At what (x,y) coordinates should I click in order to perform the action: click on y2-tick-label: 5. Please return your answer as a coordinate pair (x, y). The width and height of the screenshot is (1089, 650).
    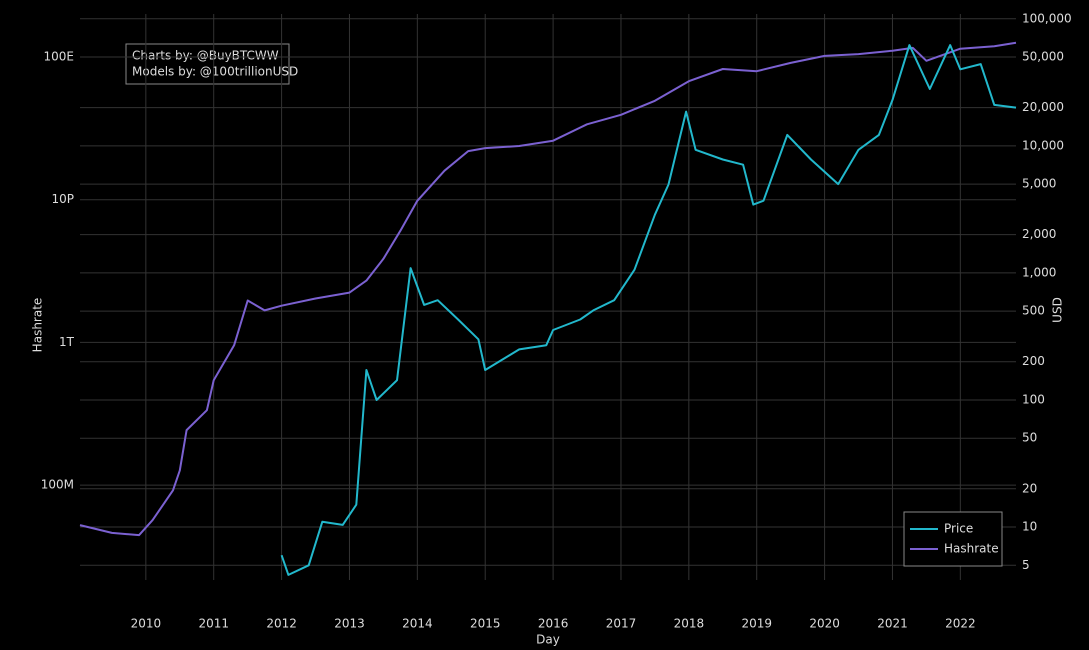
    Looking at the image, I should click on (1026, 565).